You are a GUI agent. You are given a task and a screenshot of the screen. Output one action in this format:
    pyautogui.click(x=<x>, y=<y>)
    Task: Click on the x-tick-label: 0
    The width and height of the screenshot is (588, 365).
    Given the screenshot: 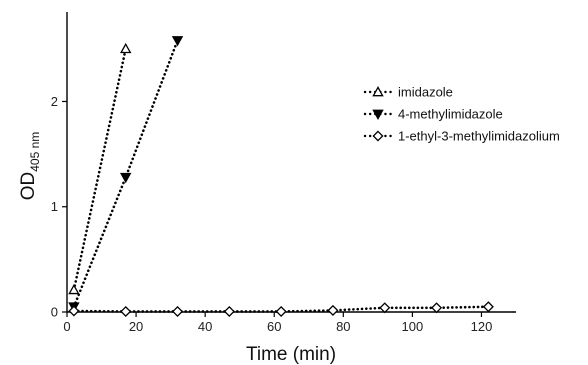 What is the action you would take?
    pyautogui.click(x=66, y=326)
    